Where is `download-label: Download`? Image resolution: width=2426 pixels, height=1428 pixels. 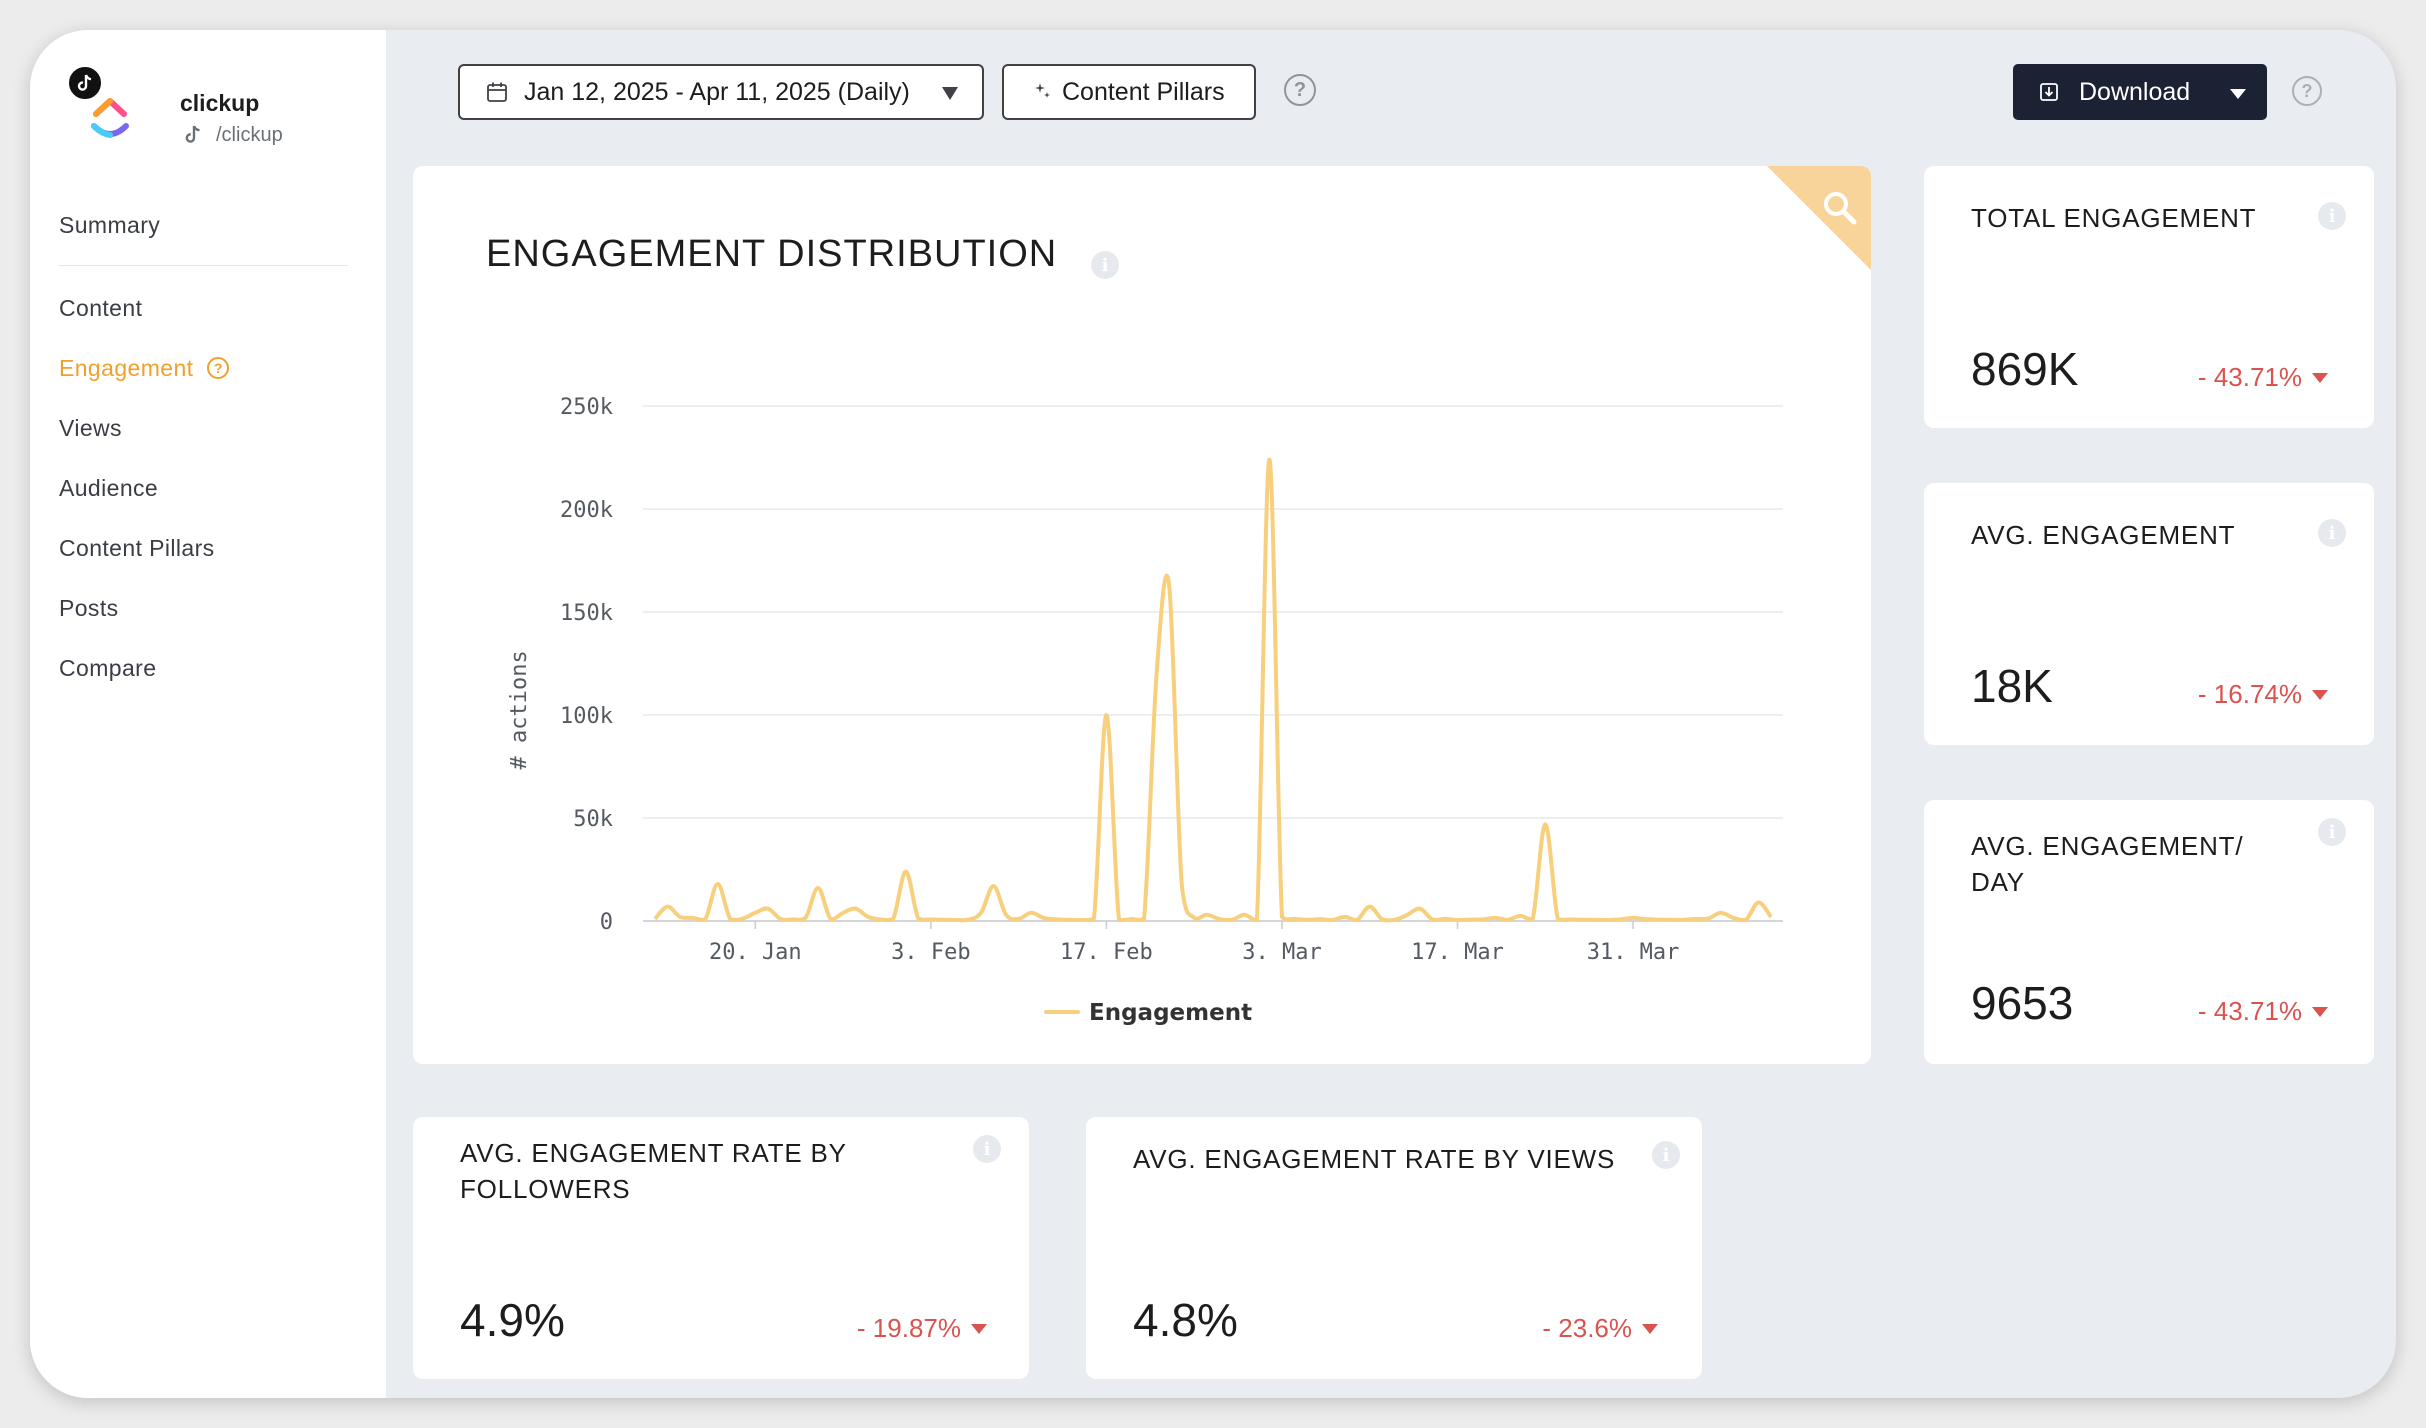
download-label: Download is located at coordinates (2135, 91).